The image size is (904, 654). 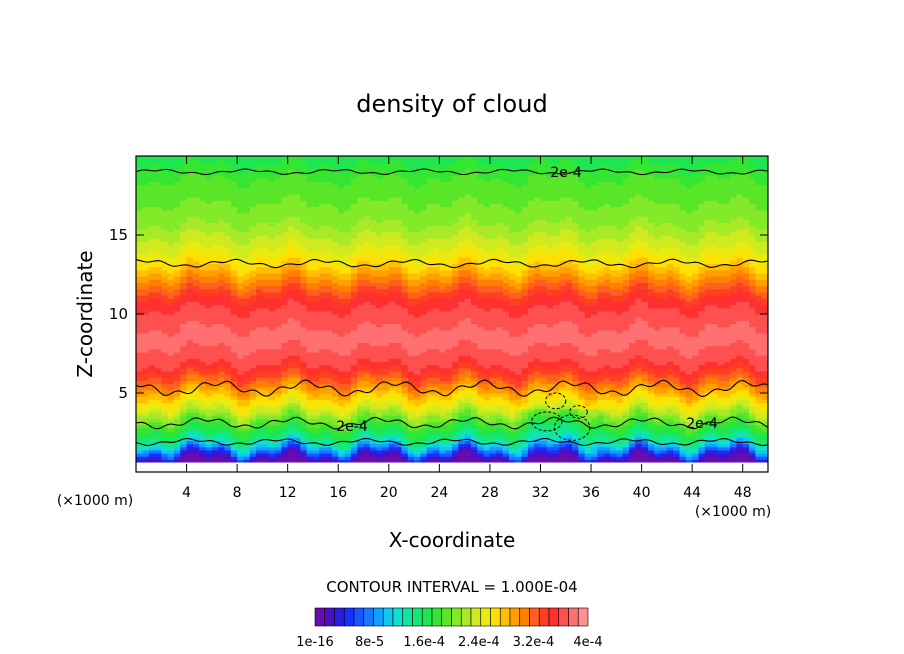 What do you see at coordinates (451, 587) in the screenshot?
I see `contour-interval-text: CONTOUR INTERVAL = 1.000E-04` at bounding box center [451, 587].